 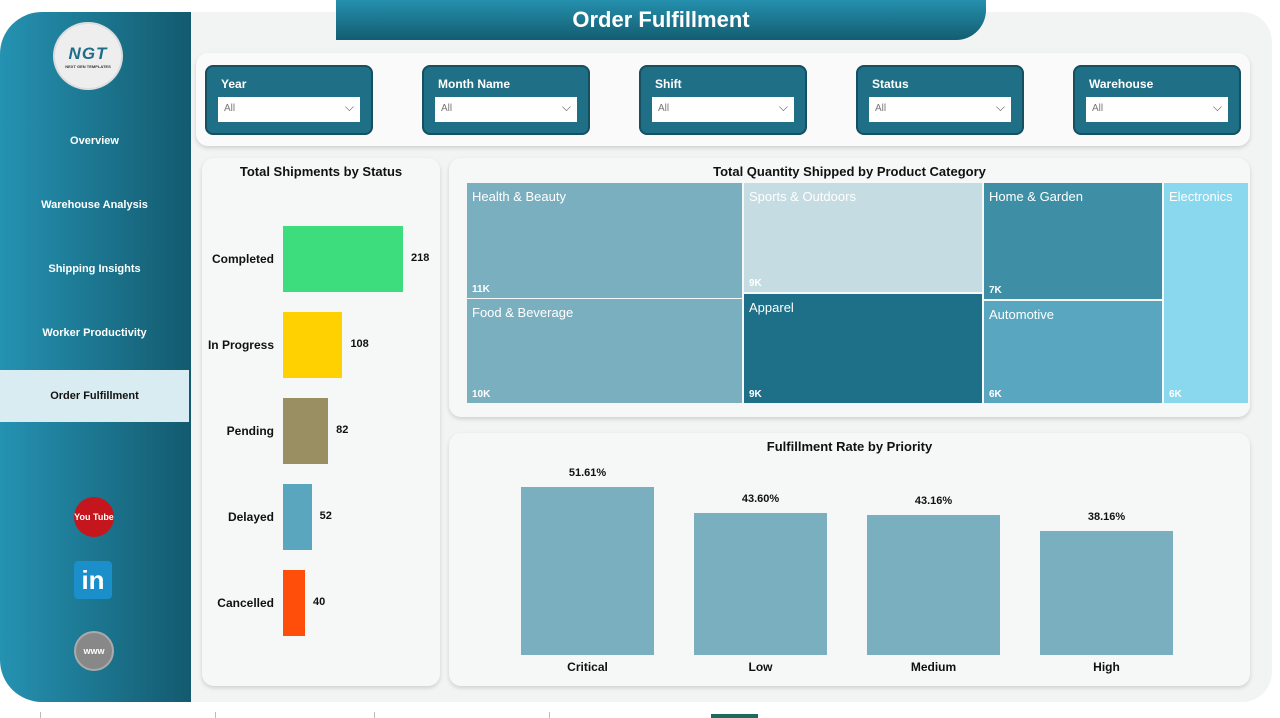 What do you see at coordinates (604, 351) in the screenshot?
I see `treemap-cell: Food & Beverage 10K` at bounding box center [604, 351].